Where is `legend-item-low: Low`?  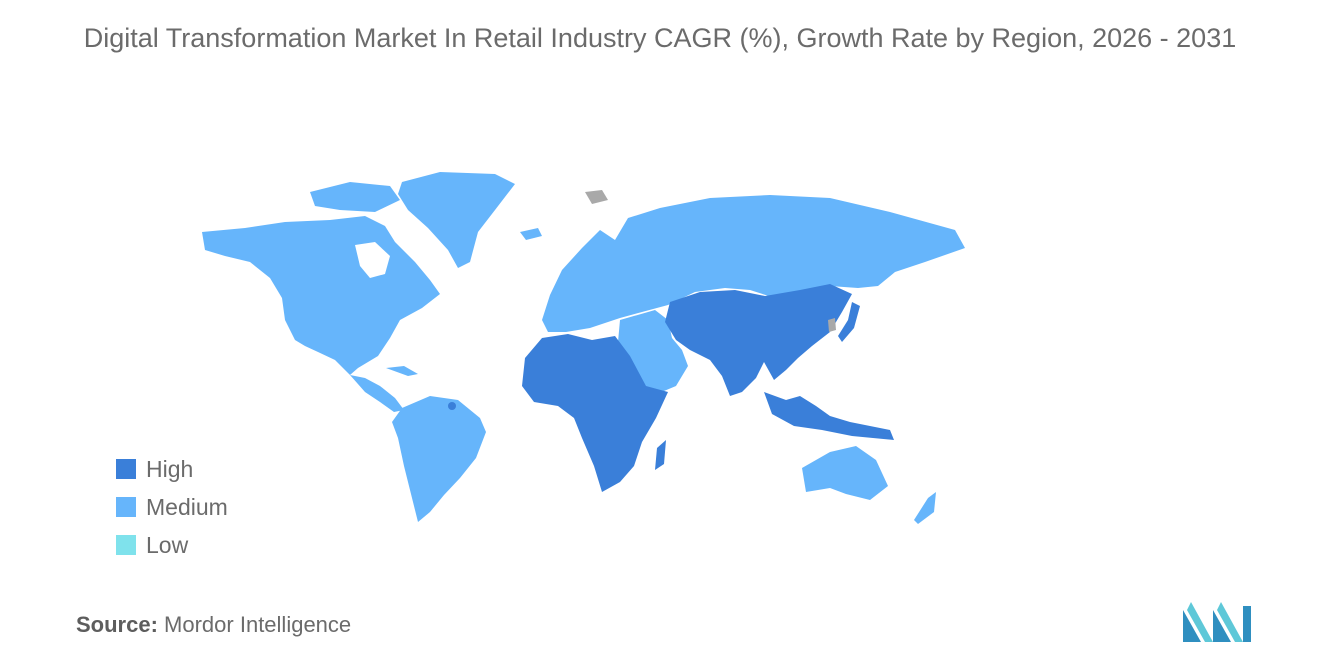
legend-item-low: Low is located at coordinates (172, 545).